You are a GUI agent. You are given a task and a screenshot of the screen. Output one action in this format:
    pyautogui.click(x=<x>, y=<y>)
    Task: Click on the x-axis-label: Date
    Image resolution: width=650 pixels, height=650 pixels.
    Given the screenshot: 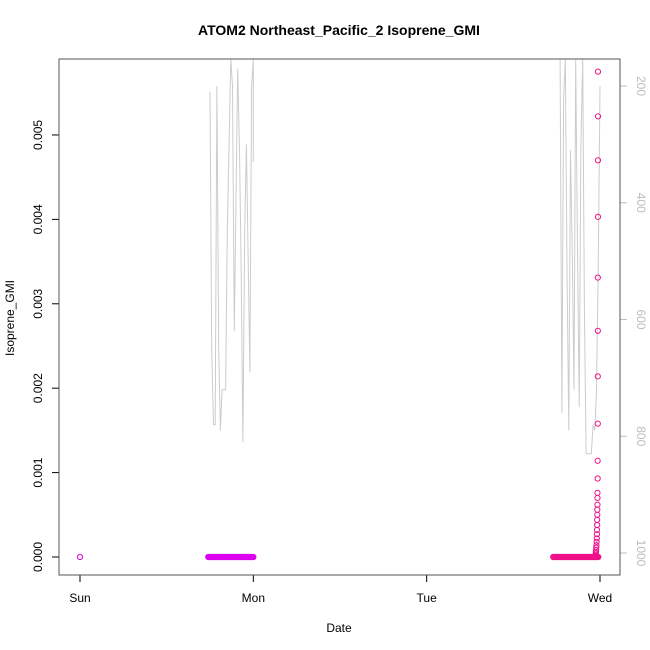 What is the action you would take?
    pyautogui.click(x=339, y=628)
    